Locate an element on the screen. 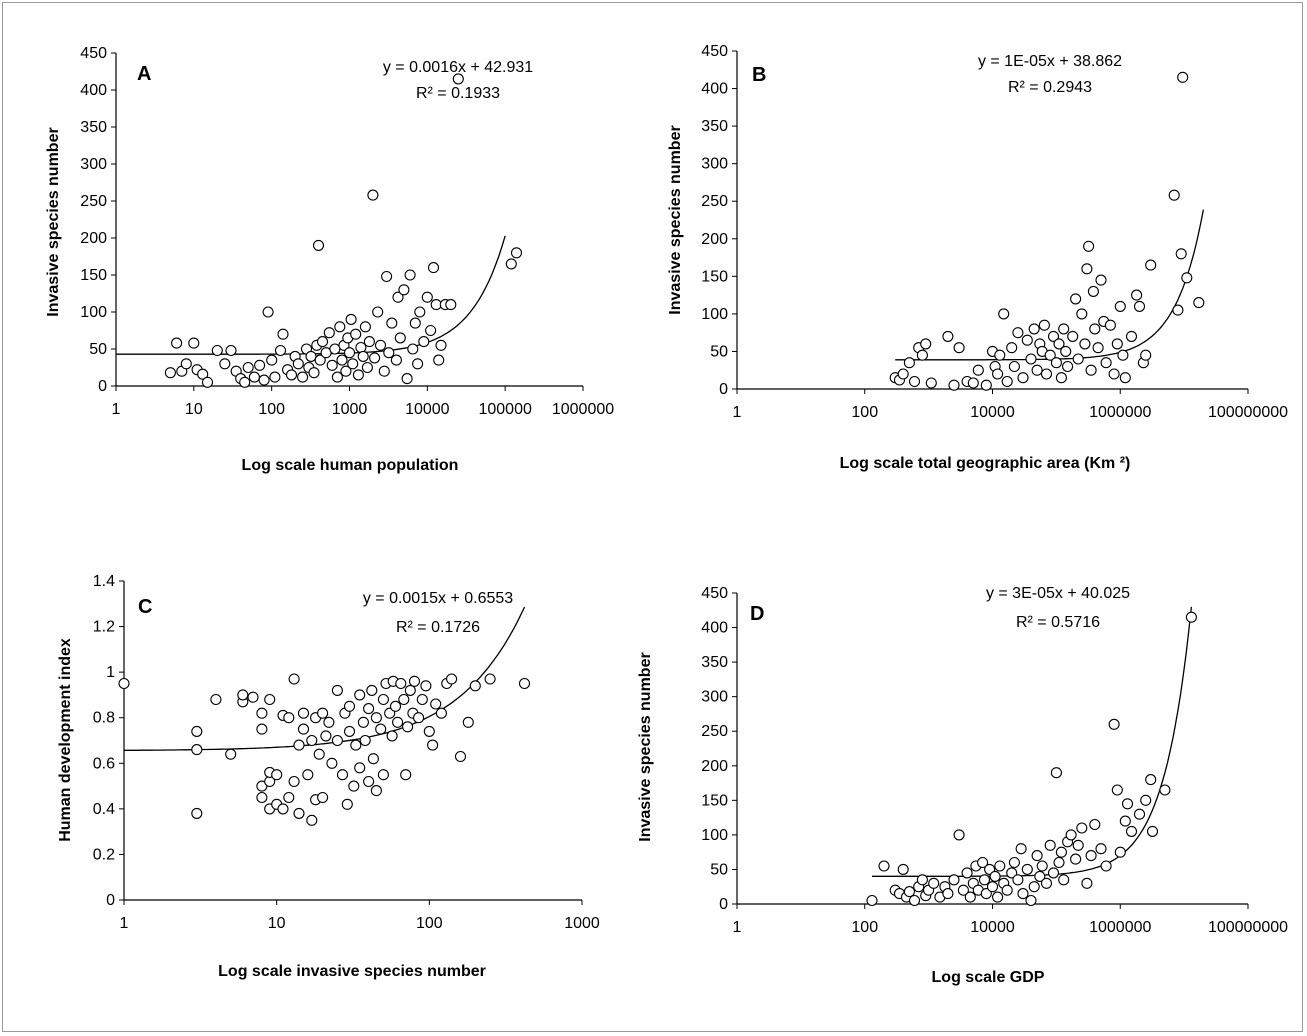 Image resolution: width=1307 pixels, height=1036 pixels. y-tick-label: 1.2 is located at coordinates (104, 627).